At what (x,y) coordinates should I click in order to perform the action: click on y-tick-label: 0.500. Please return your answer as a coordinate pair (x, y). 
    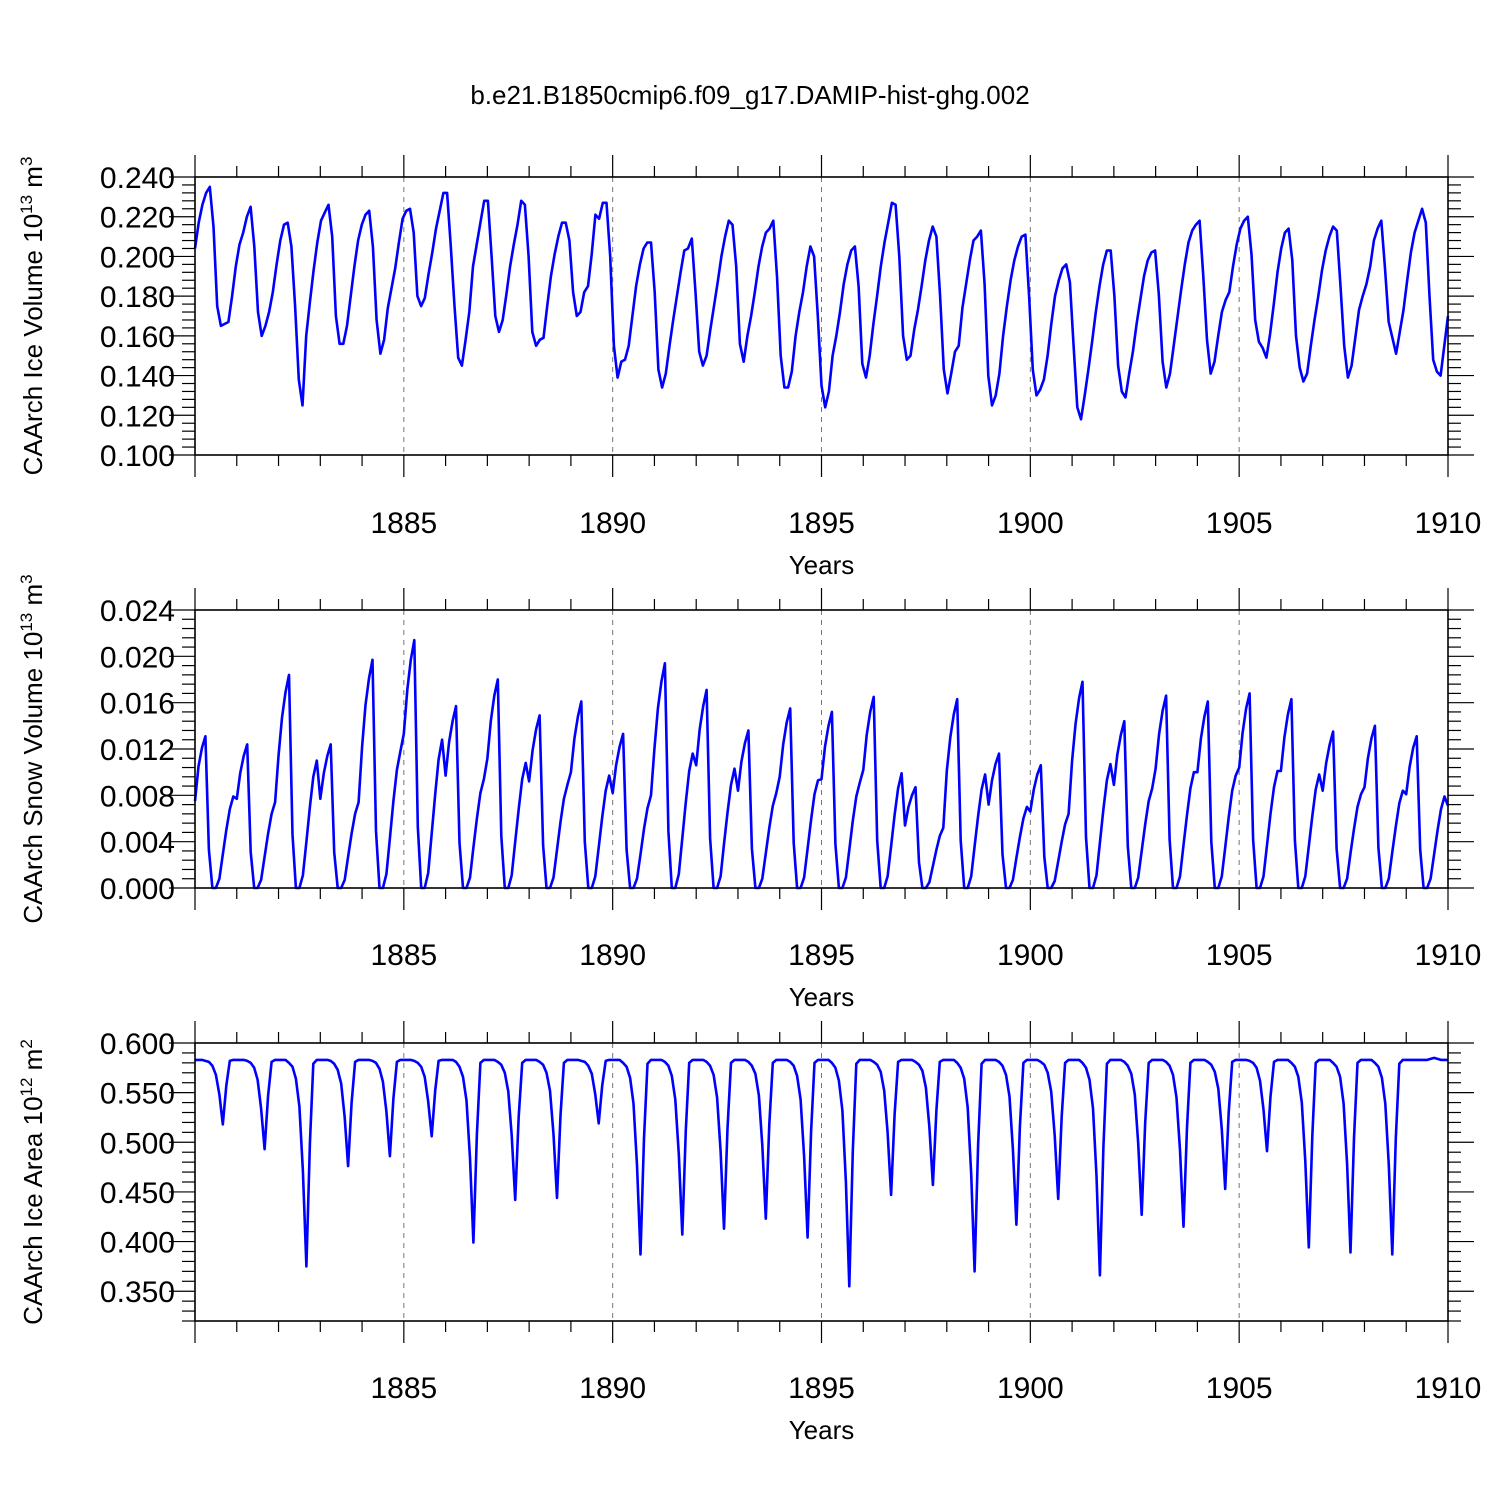
    Looking at the image, I should click on (137, 1143).